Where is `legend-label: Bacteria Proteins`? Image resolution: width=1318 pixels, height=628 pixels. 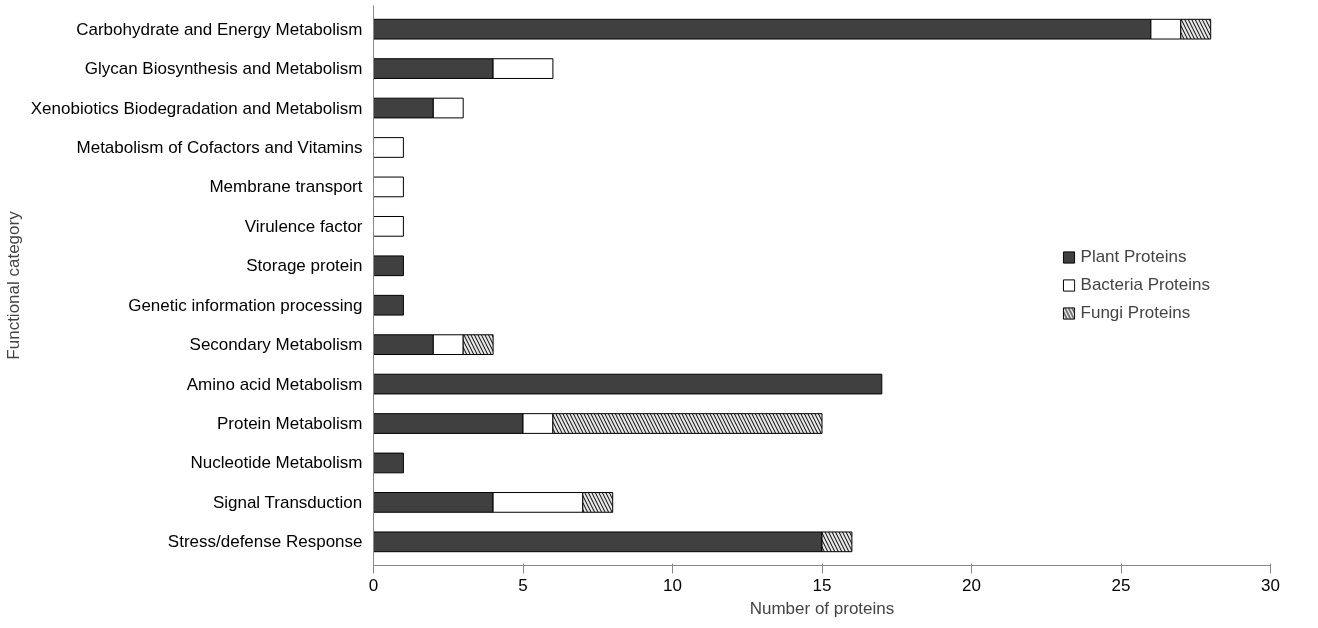 legend-label: Bacteria Proteins is located at coordinates (1145, 285).